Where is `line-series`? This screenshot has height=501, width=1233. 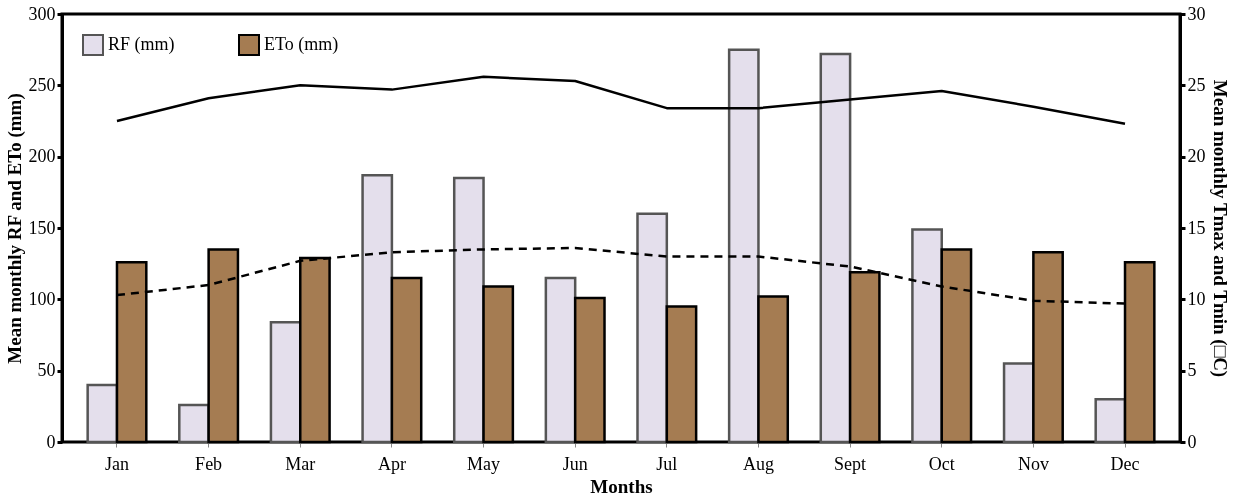 line-series is located at coordinates (621, 100).